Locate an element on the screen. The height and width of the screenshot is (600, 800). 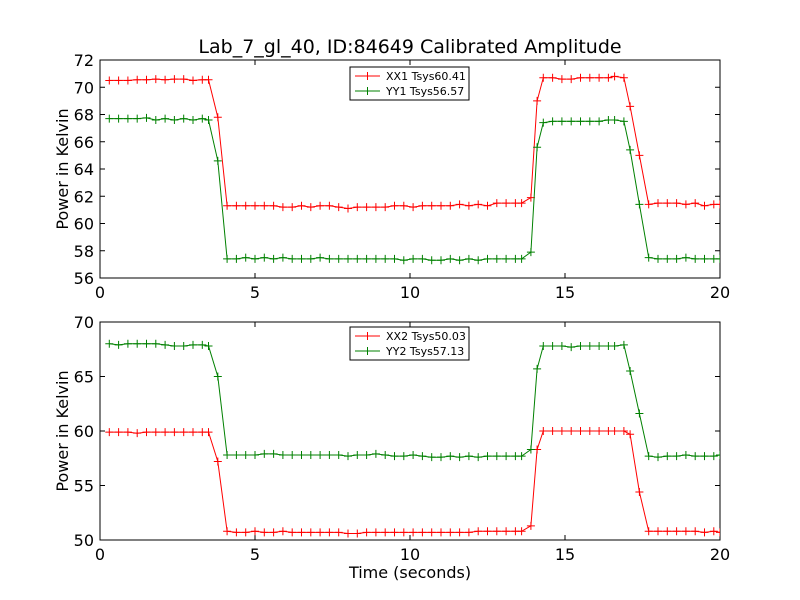
x-tick-label: 5 is located at coordinates (255, 554).